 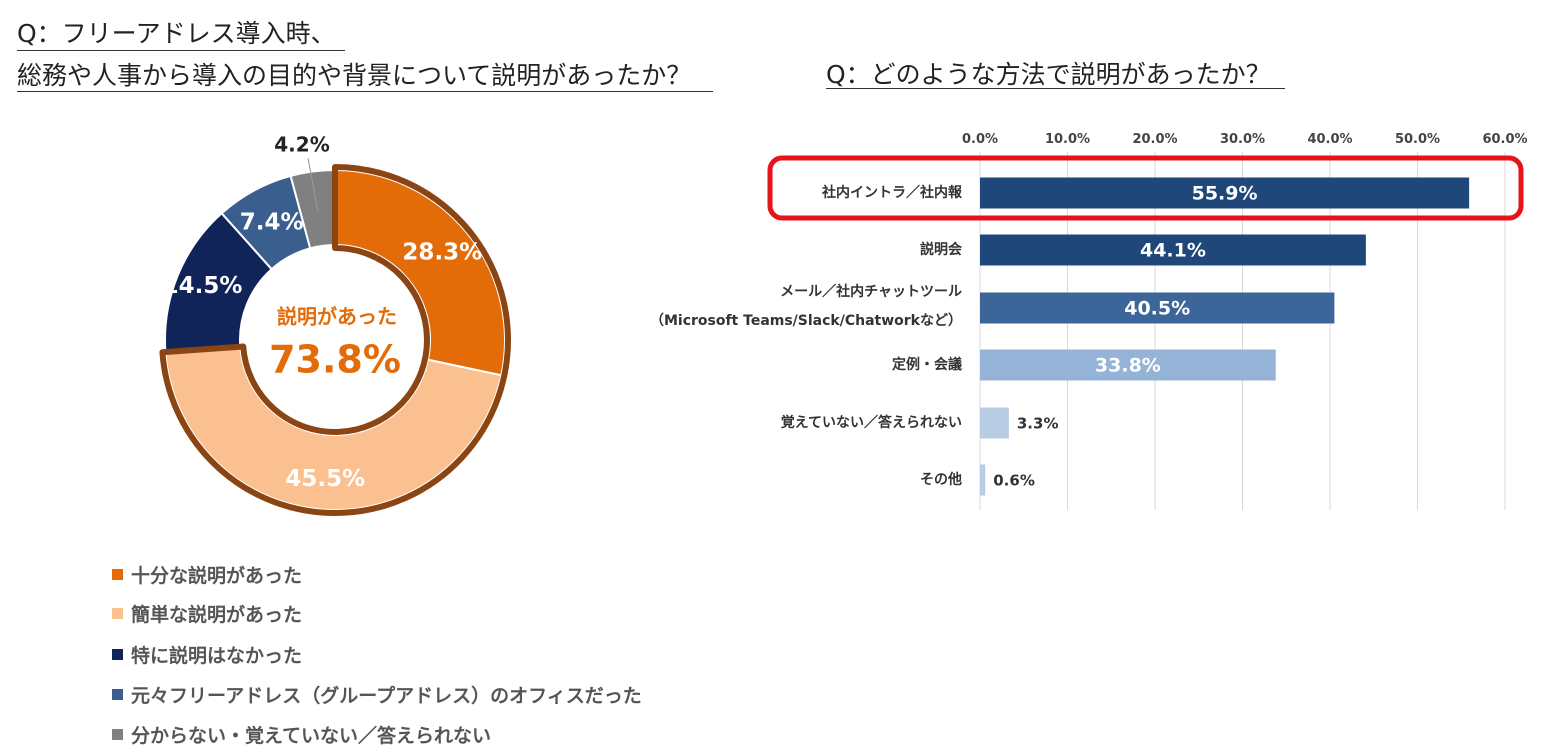 I want to click on right-question-underline, so click(x=1055, y=88).